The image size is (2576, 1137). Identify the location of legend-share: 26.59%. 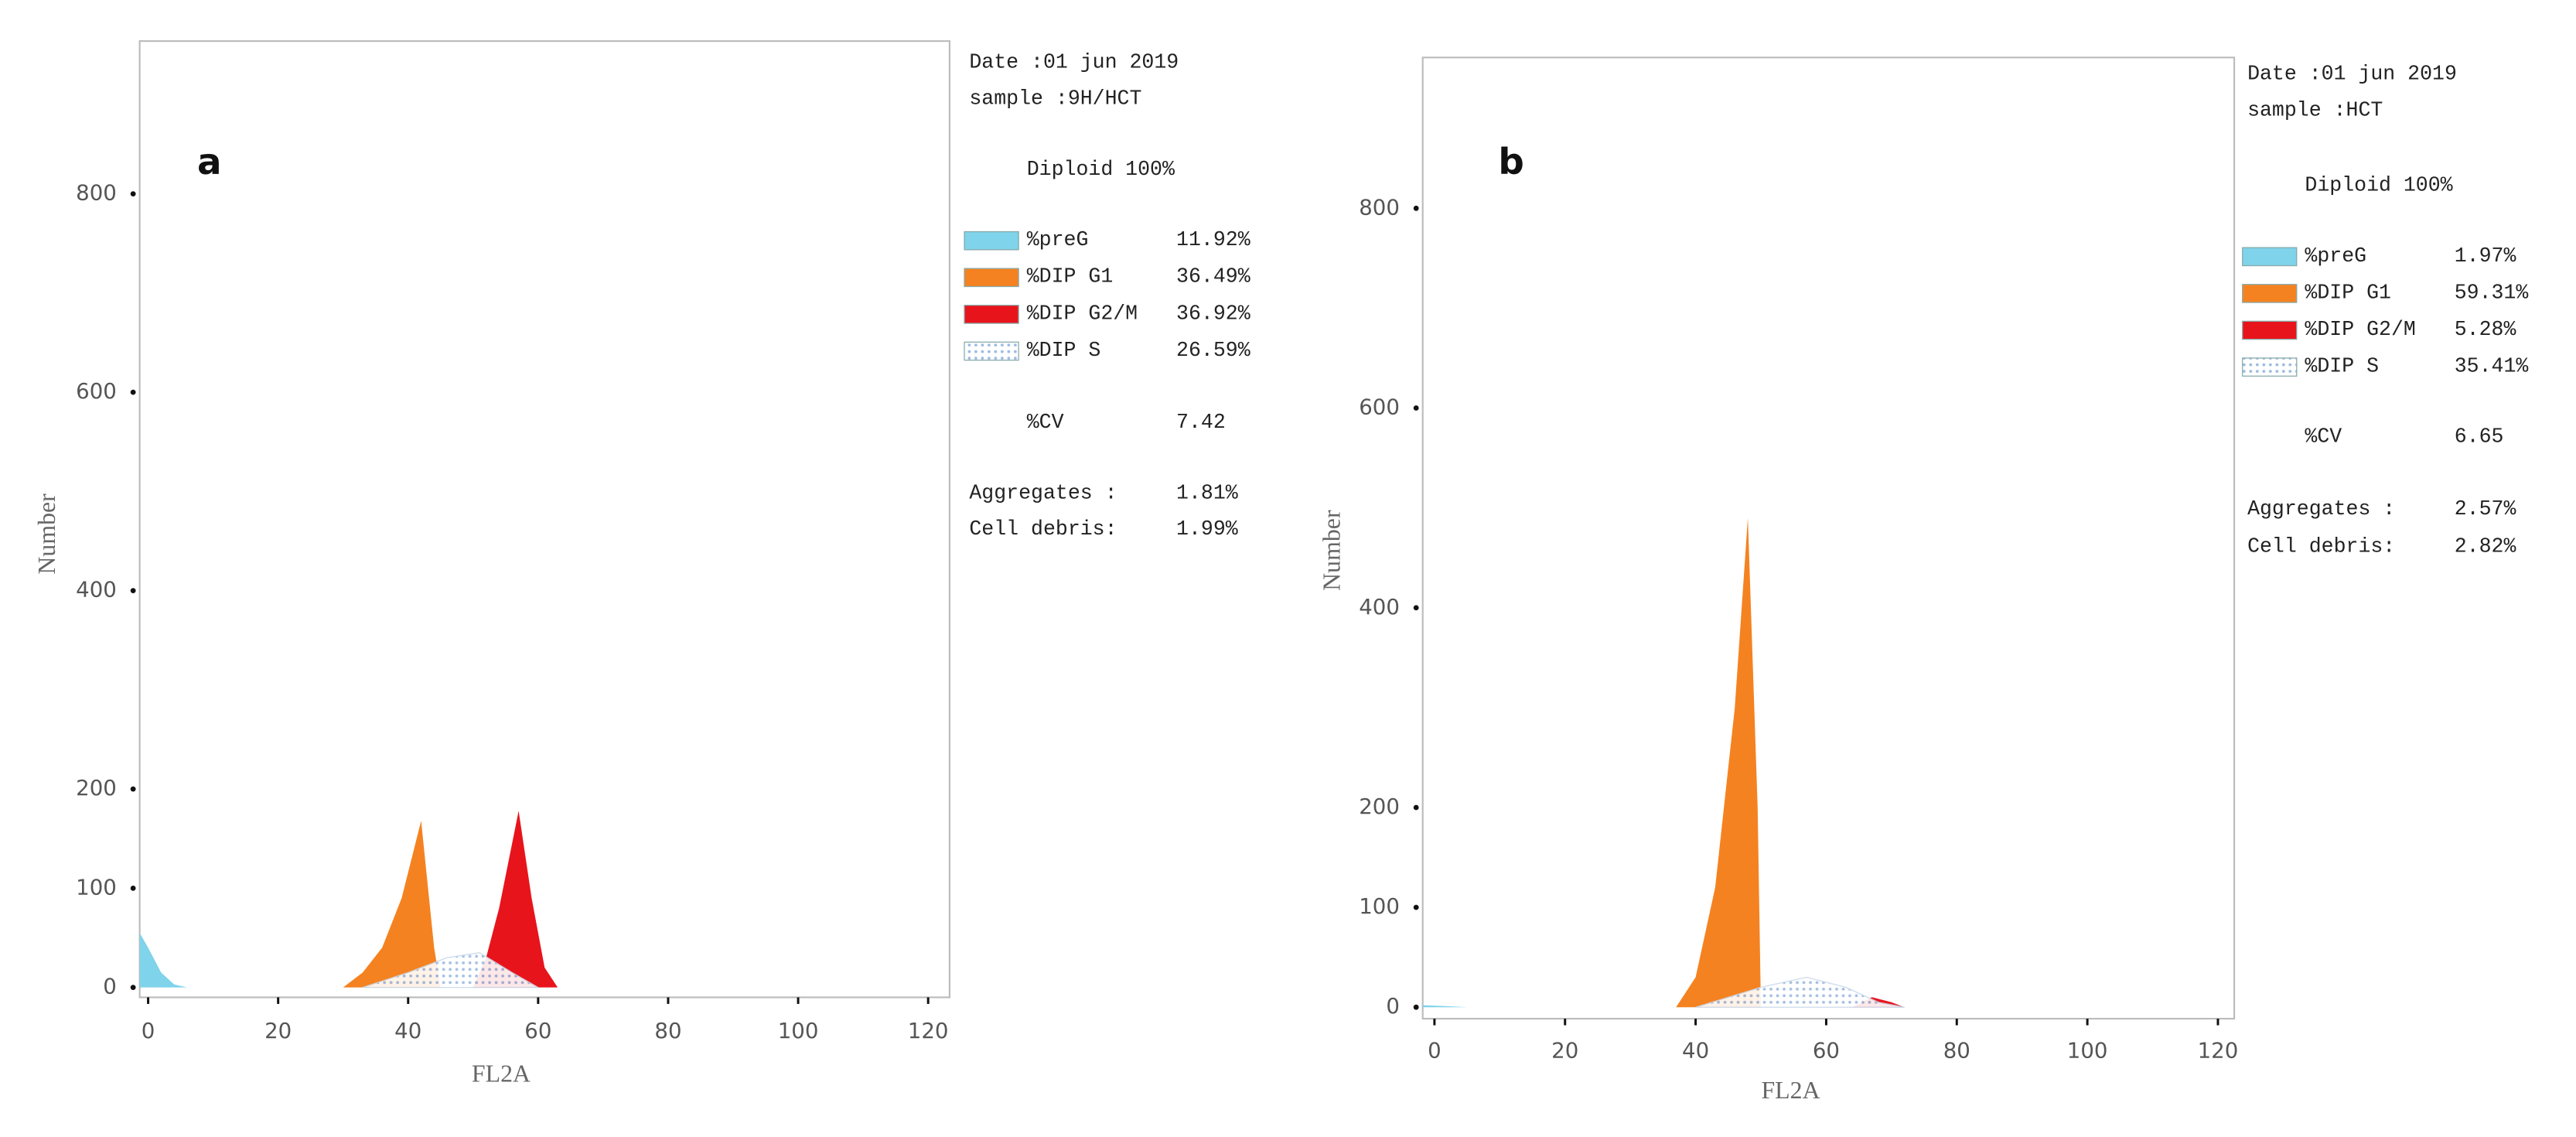
(1213, 350).